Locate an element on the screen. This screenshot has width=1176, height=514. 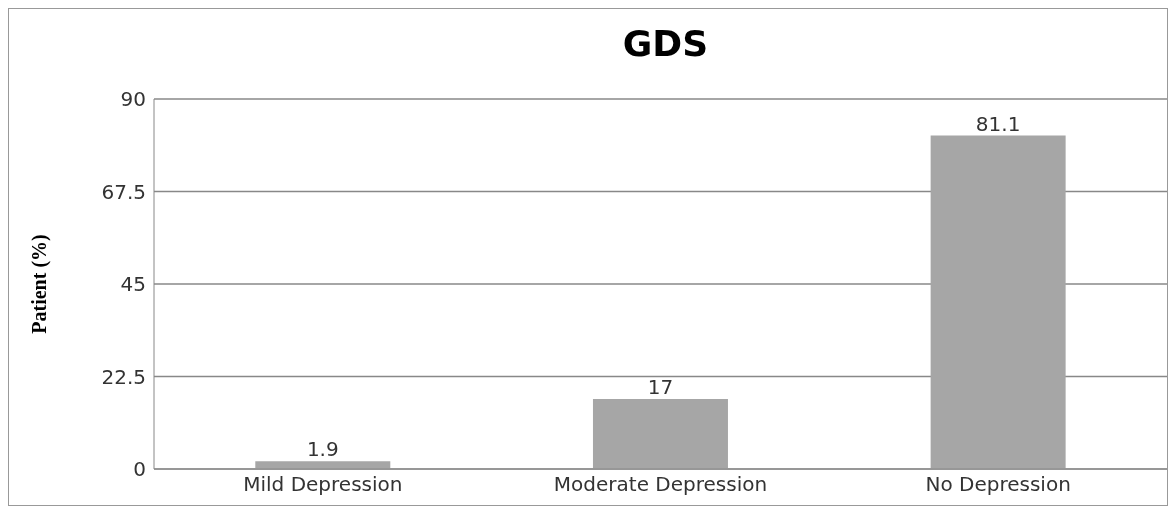
y-tick-label: 67.5 is located at coordinates (123, 191).